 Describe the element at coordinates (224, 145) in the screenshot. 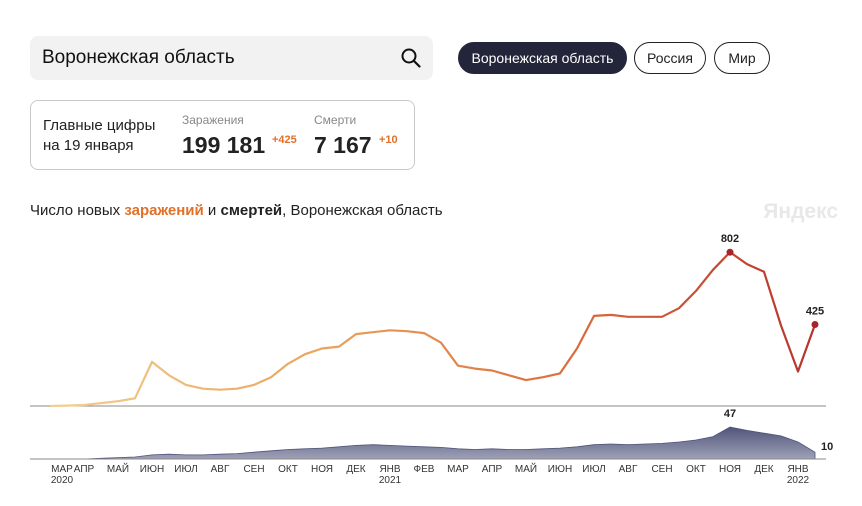

I see `cases-total: 199 181` at that location.